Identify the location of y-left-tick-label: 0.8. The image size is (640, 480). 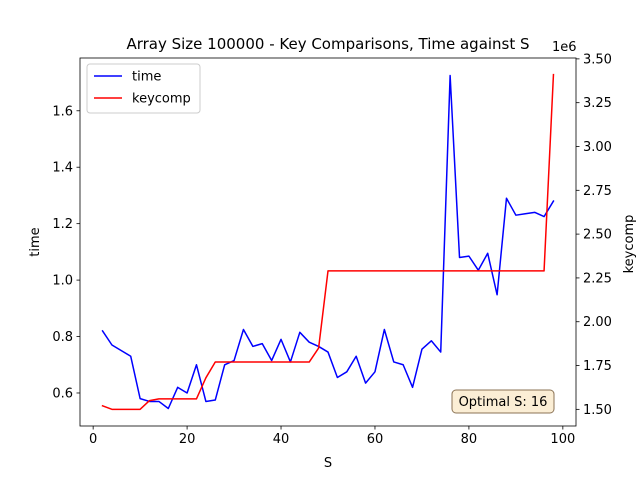
(62, 337).